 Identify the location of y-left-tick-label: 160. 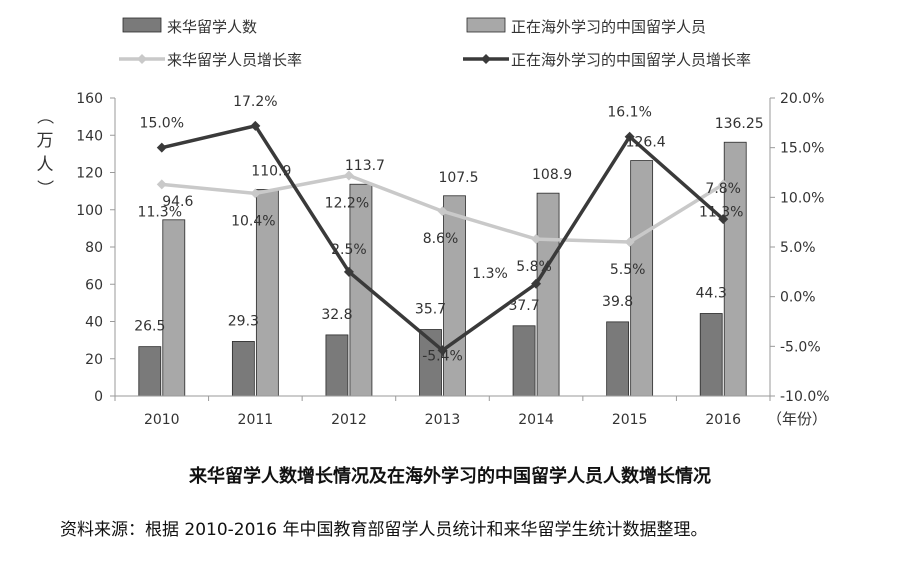
(89, 99).